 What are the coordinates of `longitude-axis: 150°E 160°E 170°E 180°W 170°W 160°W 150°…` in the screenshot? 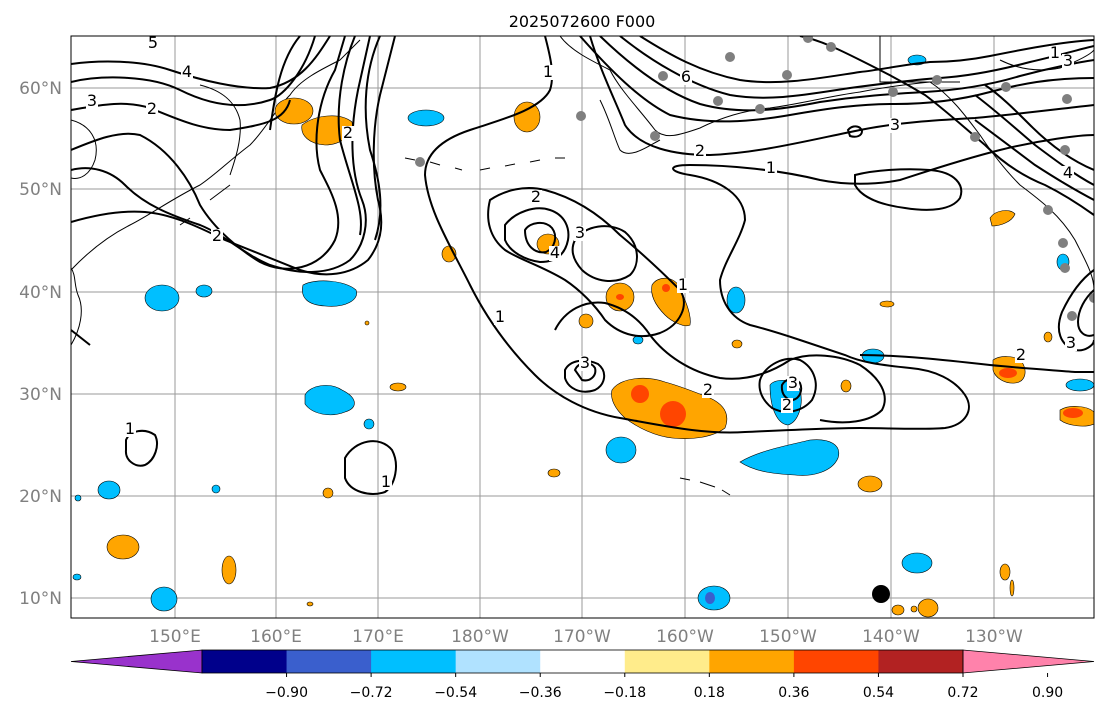 It's located at (586, 637).